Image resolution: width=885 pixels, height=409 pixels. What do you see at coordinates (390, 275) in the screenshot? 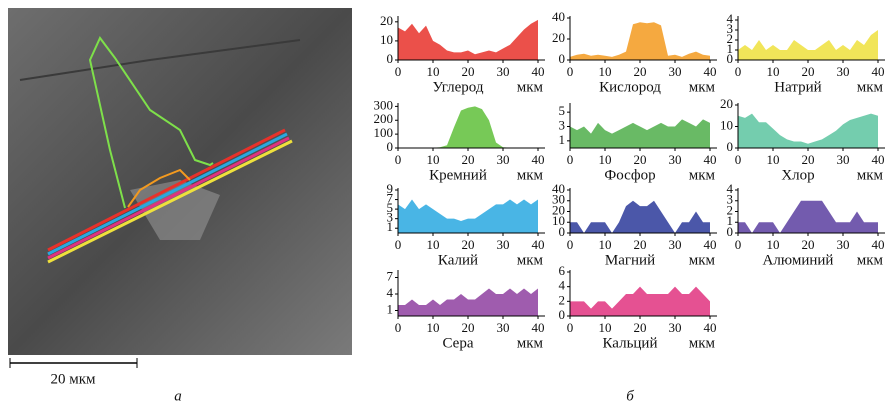
I see `y-tick-label: 7` at bounding box center [390, 275].